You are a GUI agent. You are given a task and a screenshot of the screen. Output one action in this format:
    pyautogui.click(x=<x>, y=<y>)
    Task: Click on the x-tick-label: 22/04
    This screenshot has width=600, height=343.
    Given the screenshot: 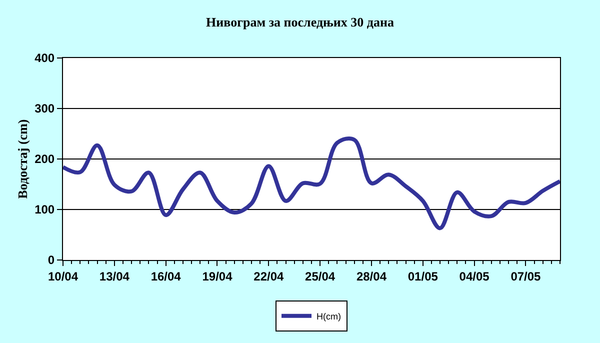 What is the action you would take?
    pyautogui.click(x=269, y=276)
    